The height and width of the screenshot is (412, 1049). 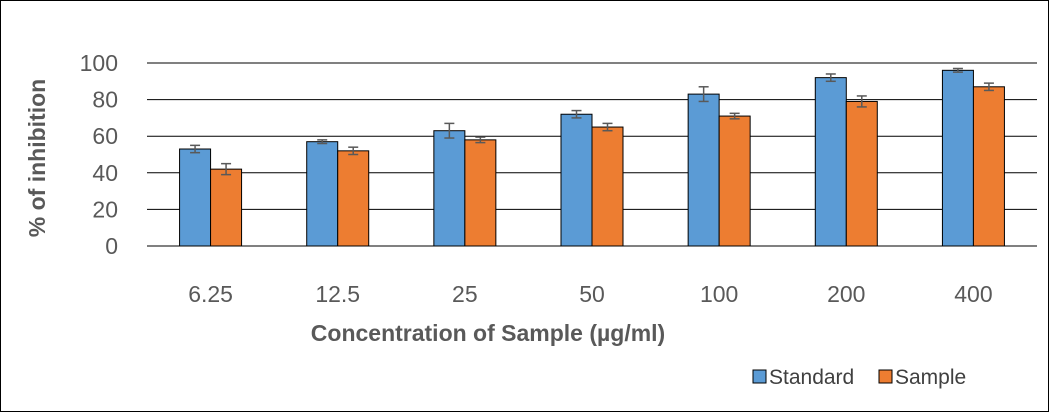 I want to click on y-tick-label: 0, so click(x=111, y=246).